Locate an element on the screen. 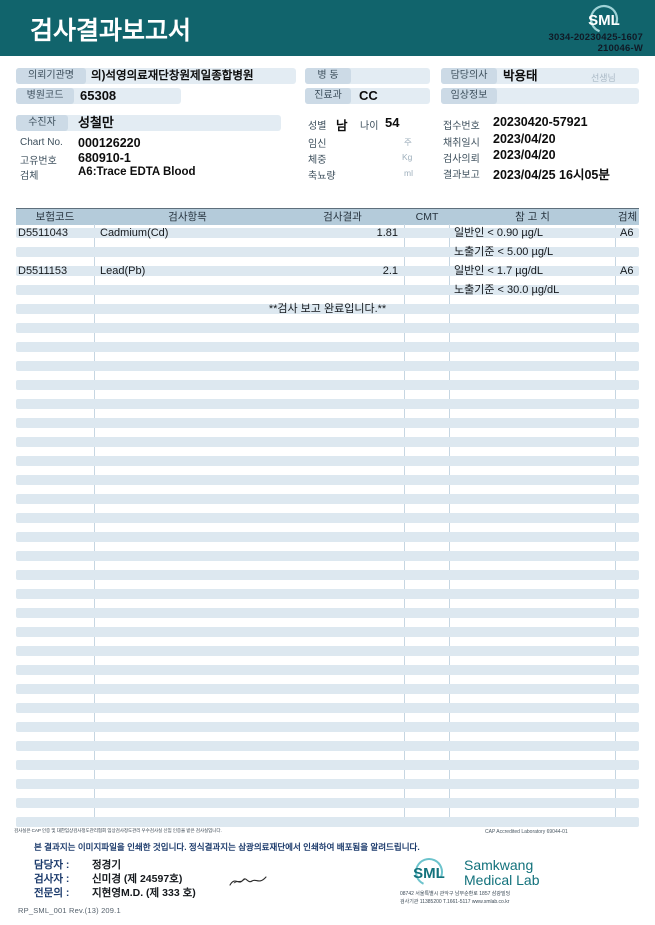 The image size is (655, 925). institution-label: 의뢰기관명 is located at coordinates (51, 76).